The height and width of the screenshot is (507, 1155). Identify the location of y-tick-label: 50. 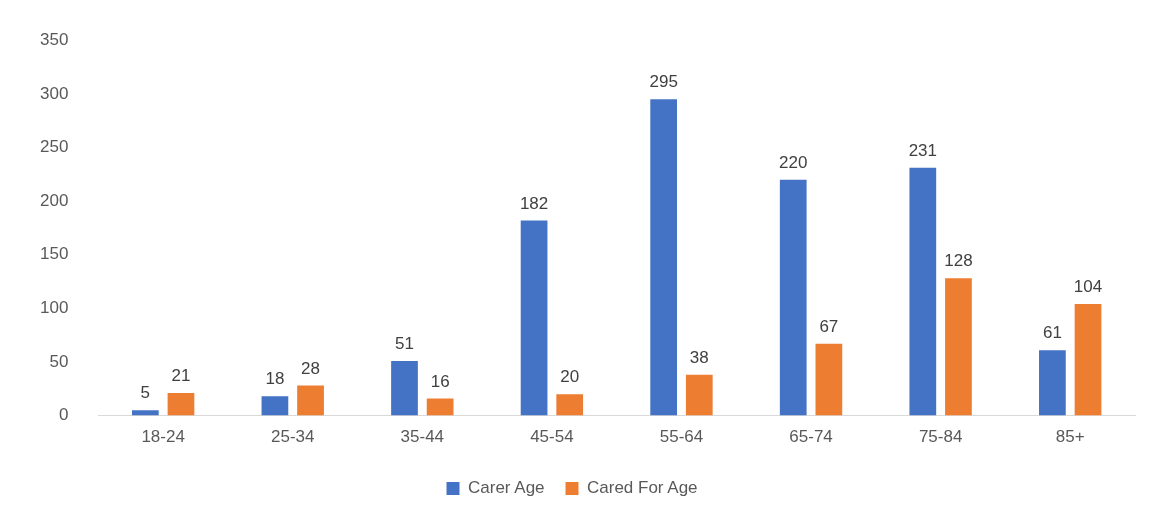
(59, 361).